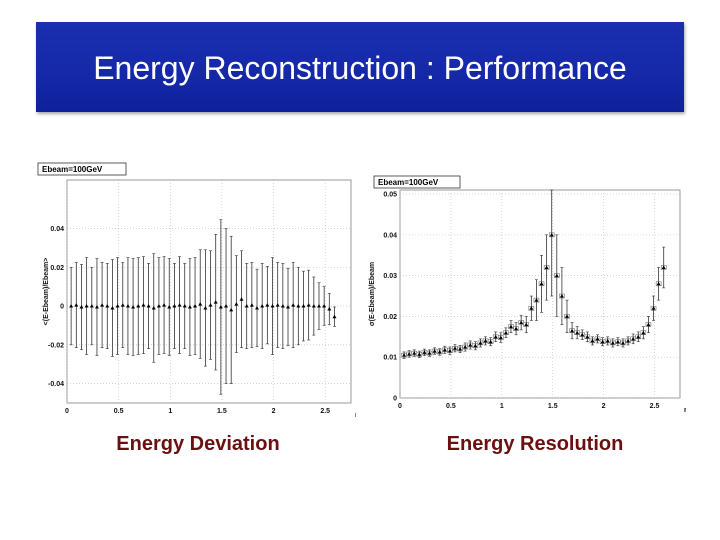  What do you see at coordinates (56, 384) in the screenshot?
I see `y-tick-label: -0.04` at bounding box center [56, 384].